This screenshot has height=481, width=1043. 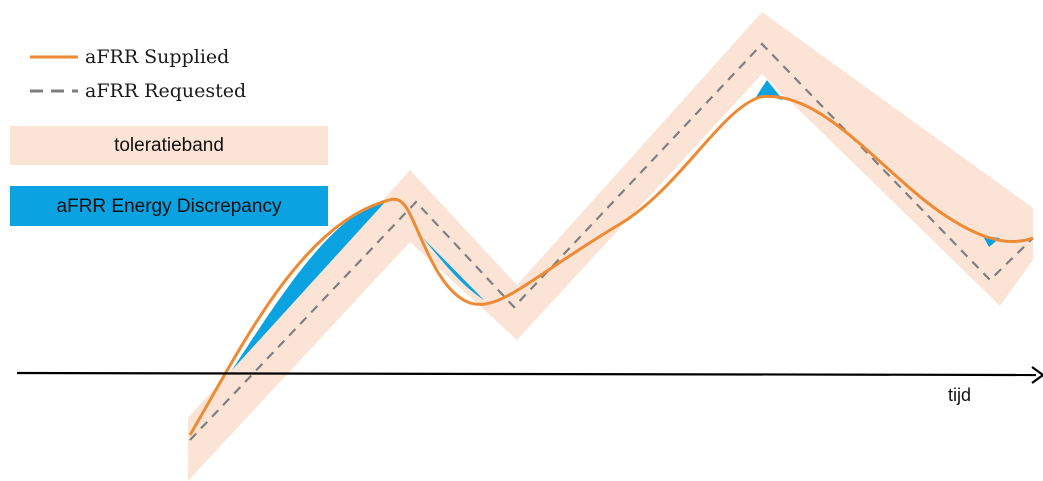 I want to click on legend-band-label: toleratieband, so click(x=169, y=145).